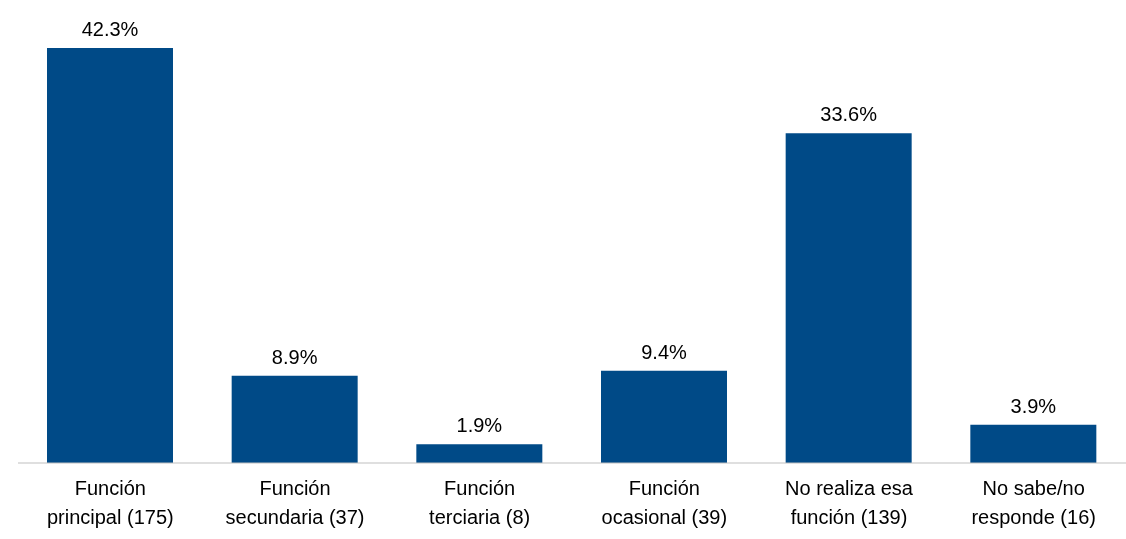 The image size is (1126, 539). I want to click on data-label: 42.3%, so click(110, 29).